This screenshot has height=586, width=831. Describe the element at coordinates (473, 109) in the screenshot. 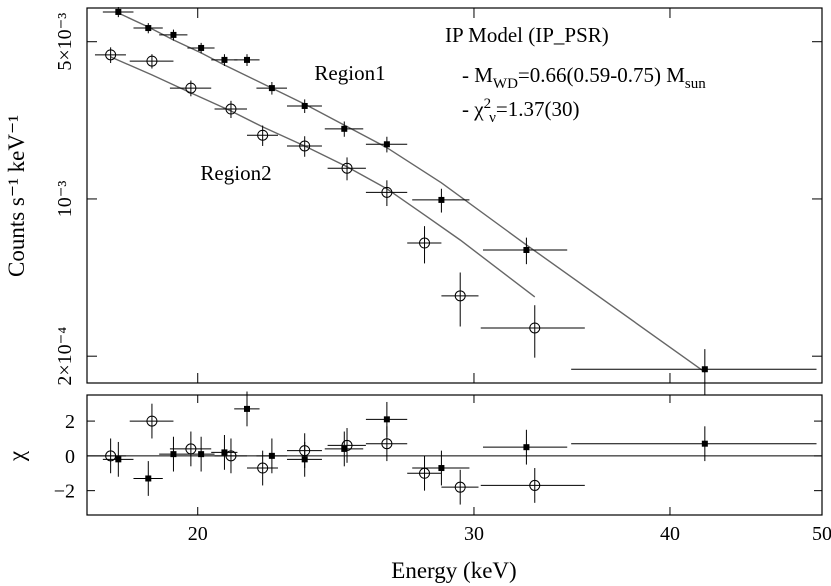

I see `text-part: - χ` at that location.